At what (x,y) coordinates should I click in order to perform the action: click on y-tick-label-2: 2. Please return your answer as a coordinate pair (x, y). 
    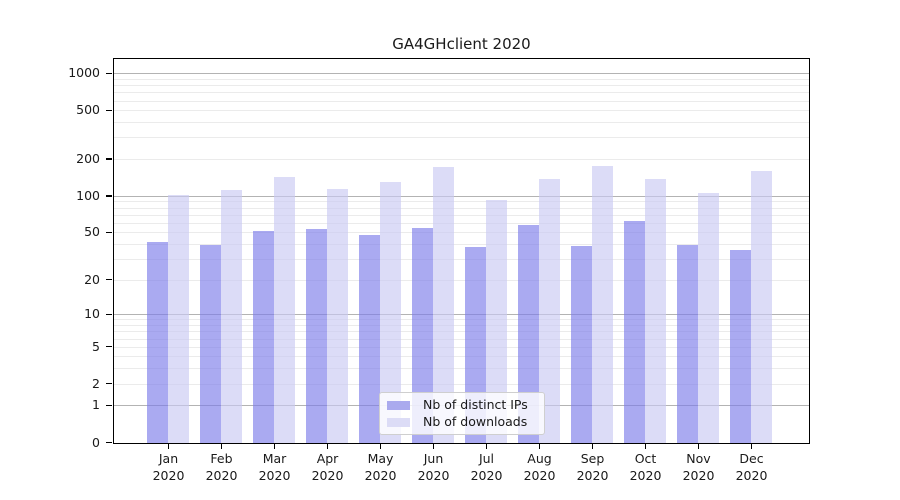
    Looking at the image, I should click on (96, 383).